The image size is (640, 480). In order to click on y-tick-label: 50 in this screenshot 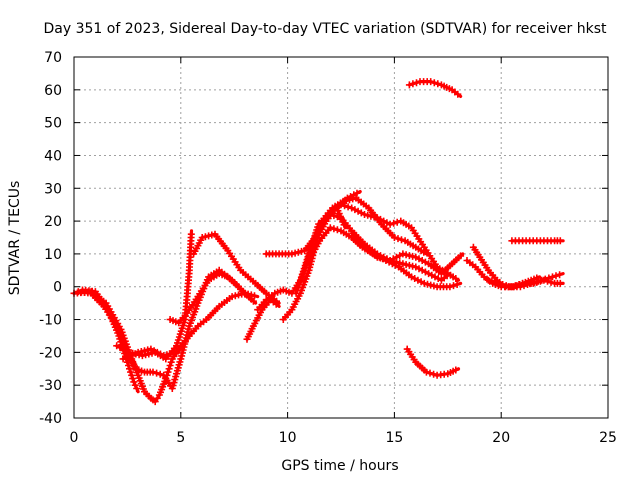, I will do `click(53, 124)`.